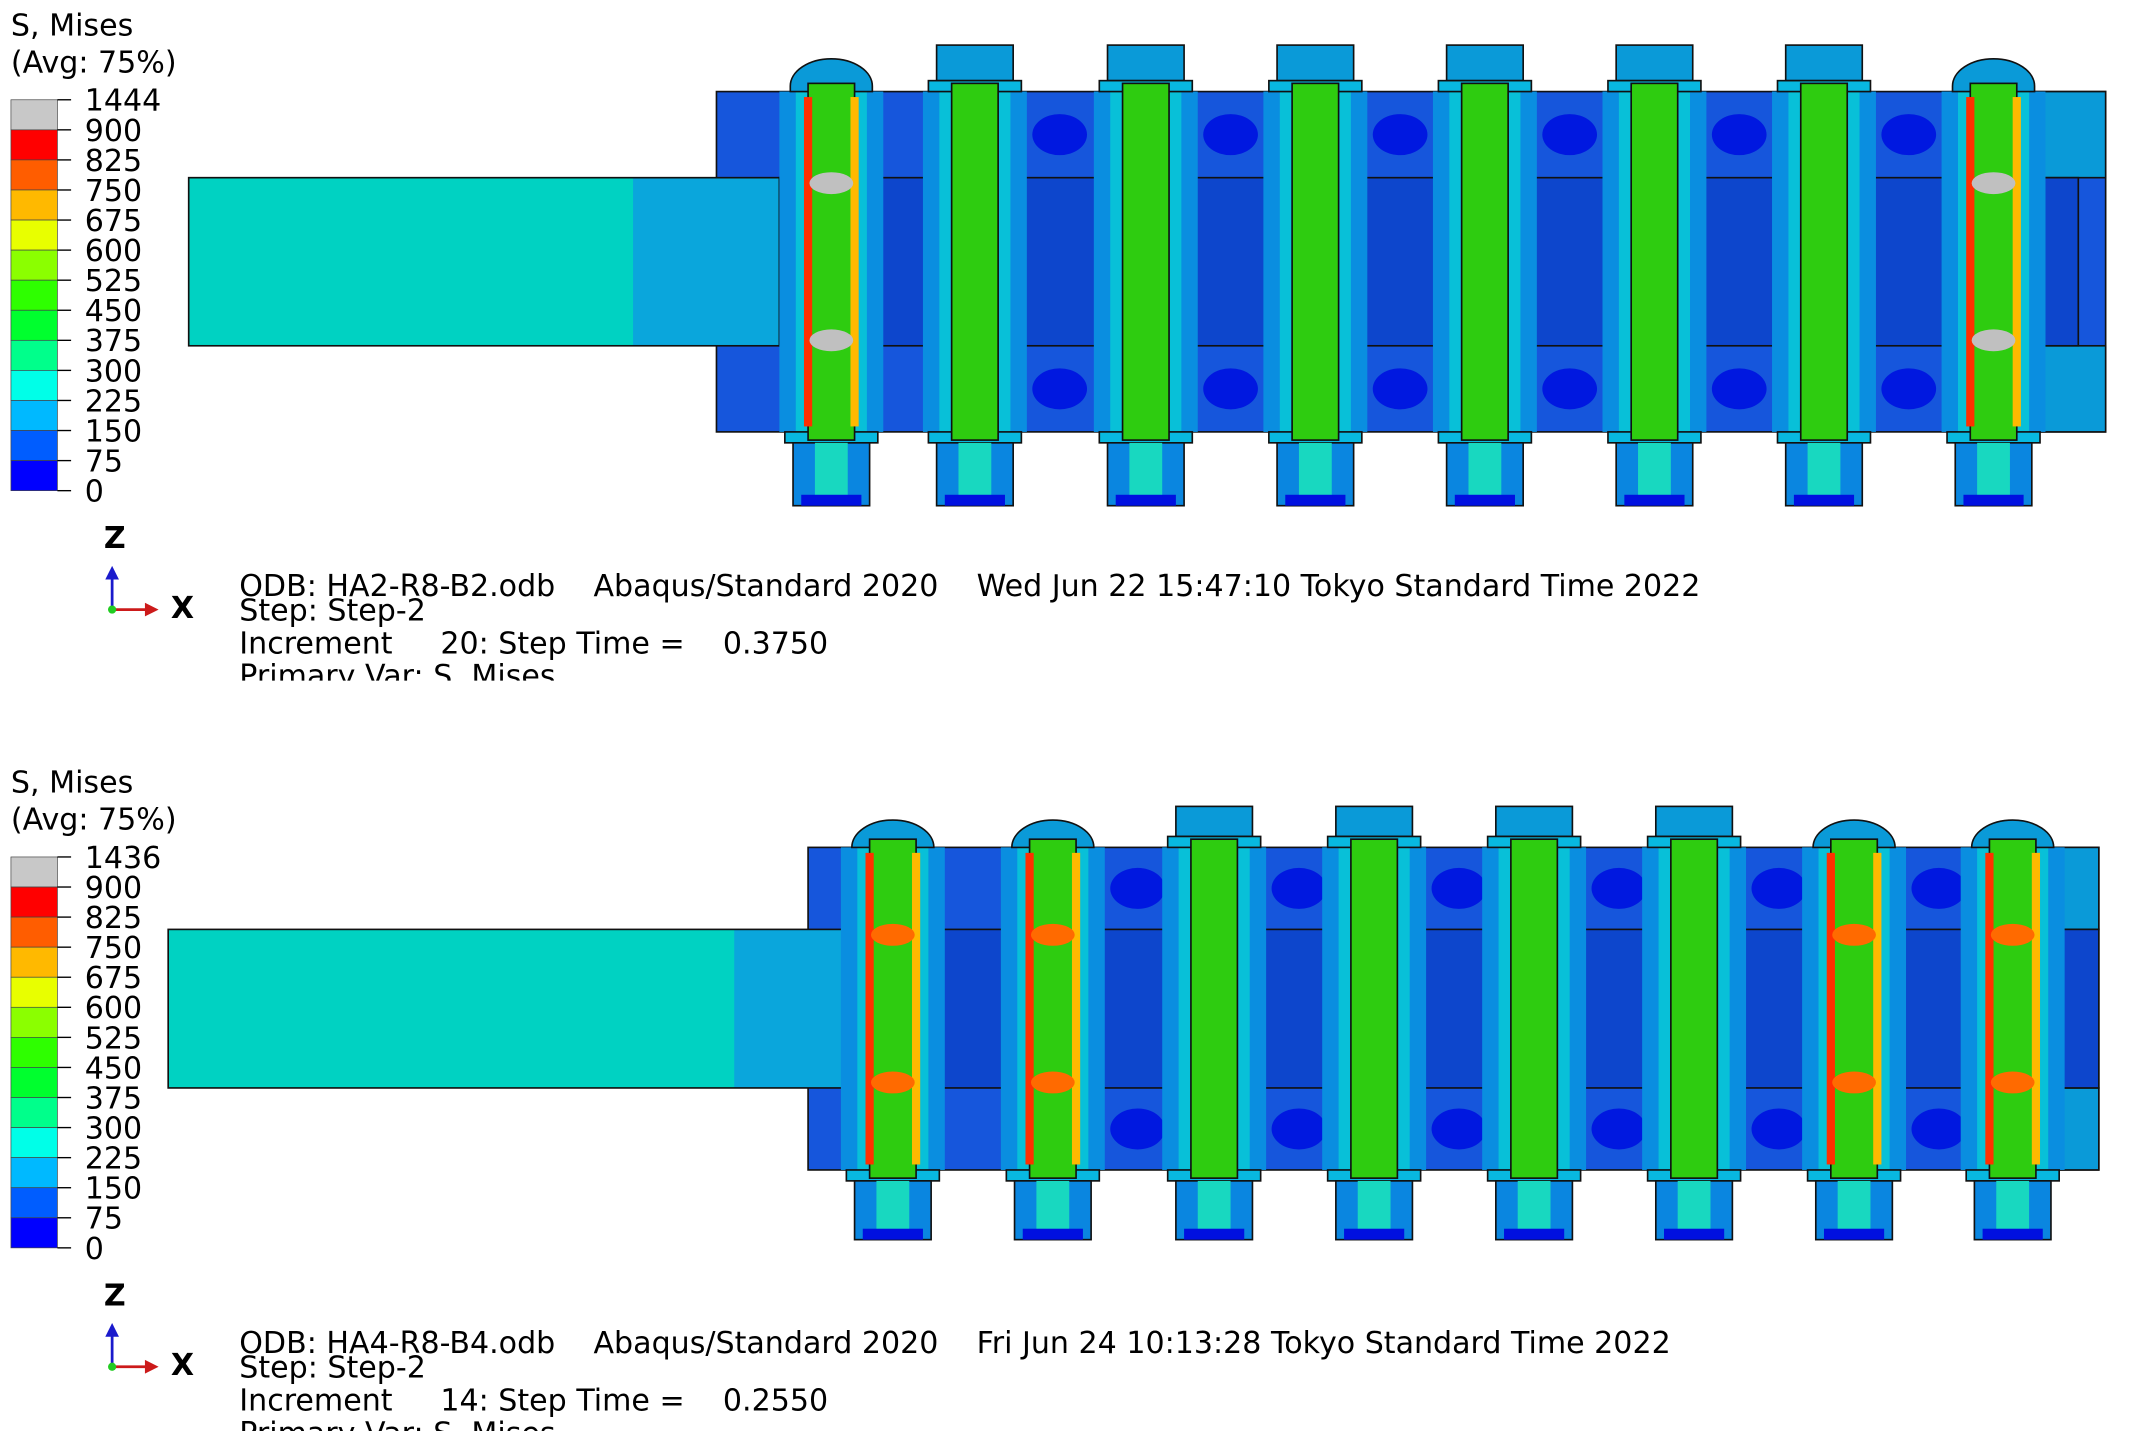 The image size is (2133, 1431). I want to click on legend-label: 450, so click(113, 311).